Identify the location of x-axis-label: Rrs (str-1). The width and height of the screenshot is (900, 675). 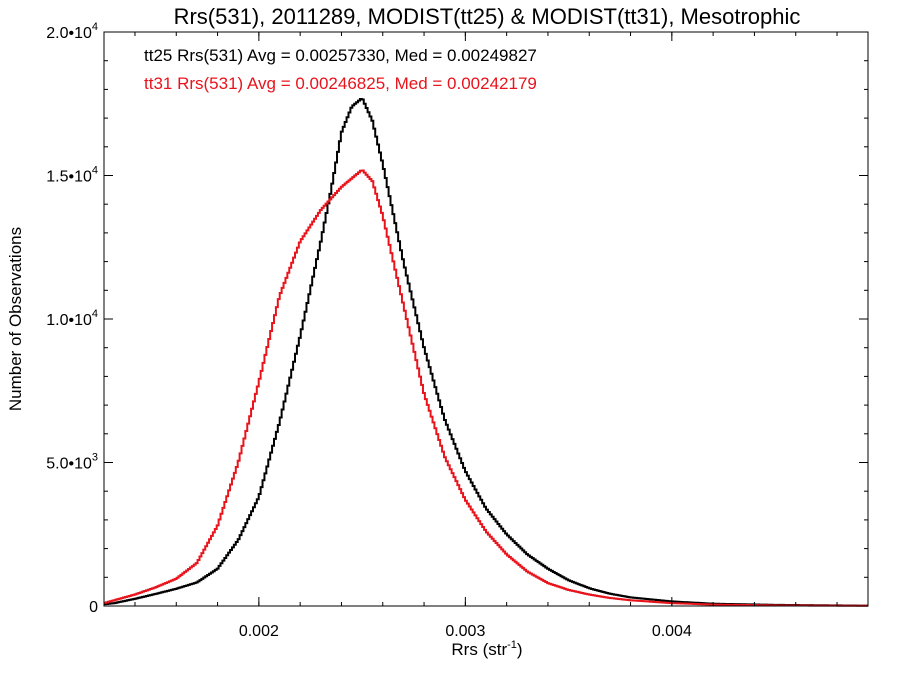
(486, 649).